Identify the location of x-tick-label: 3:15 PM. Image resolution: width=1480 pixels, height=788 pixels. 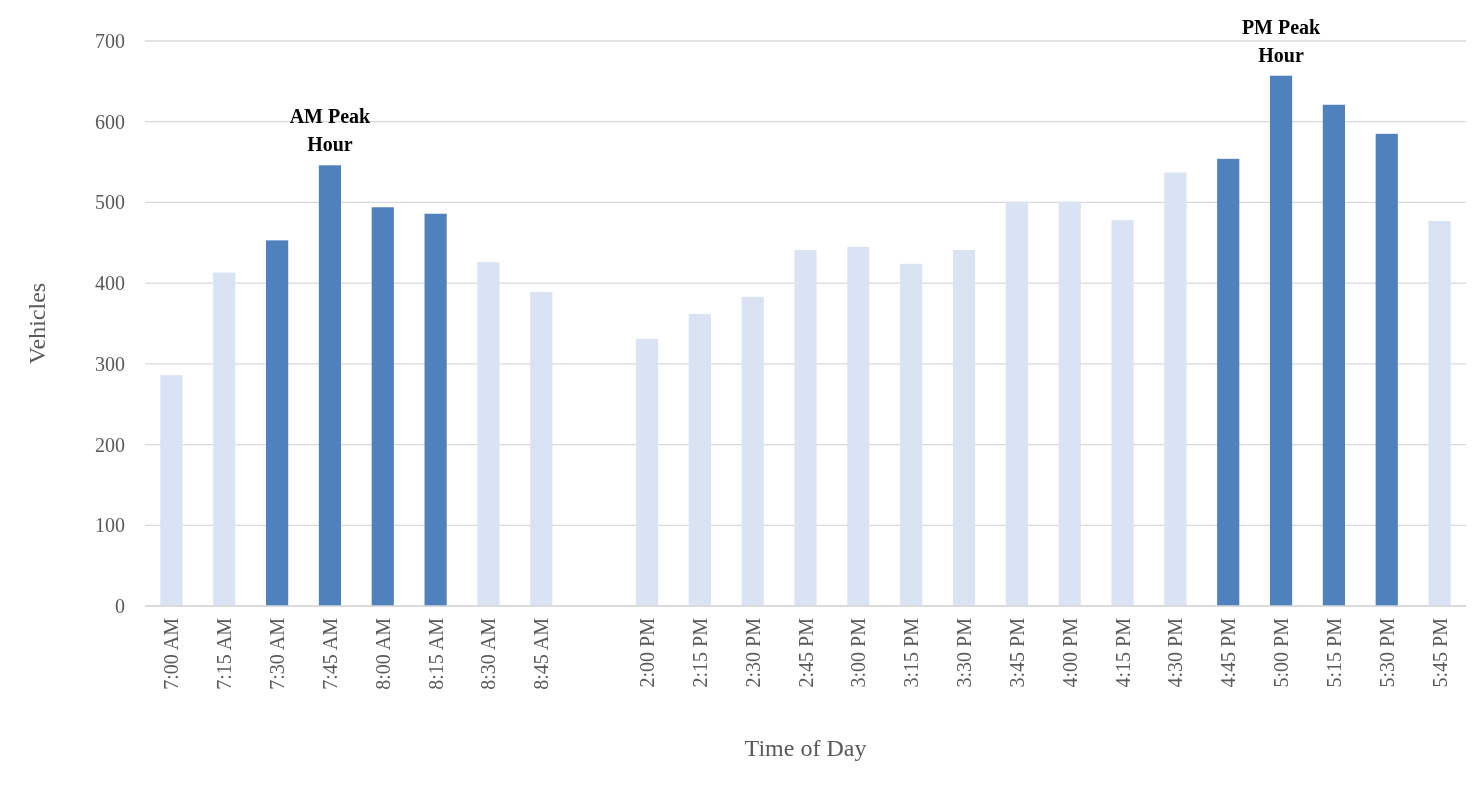
(911, 652).